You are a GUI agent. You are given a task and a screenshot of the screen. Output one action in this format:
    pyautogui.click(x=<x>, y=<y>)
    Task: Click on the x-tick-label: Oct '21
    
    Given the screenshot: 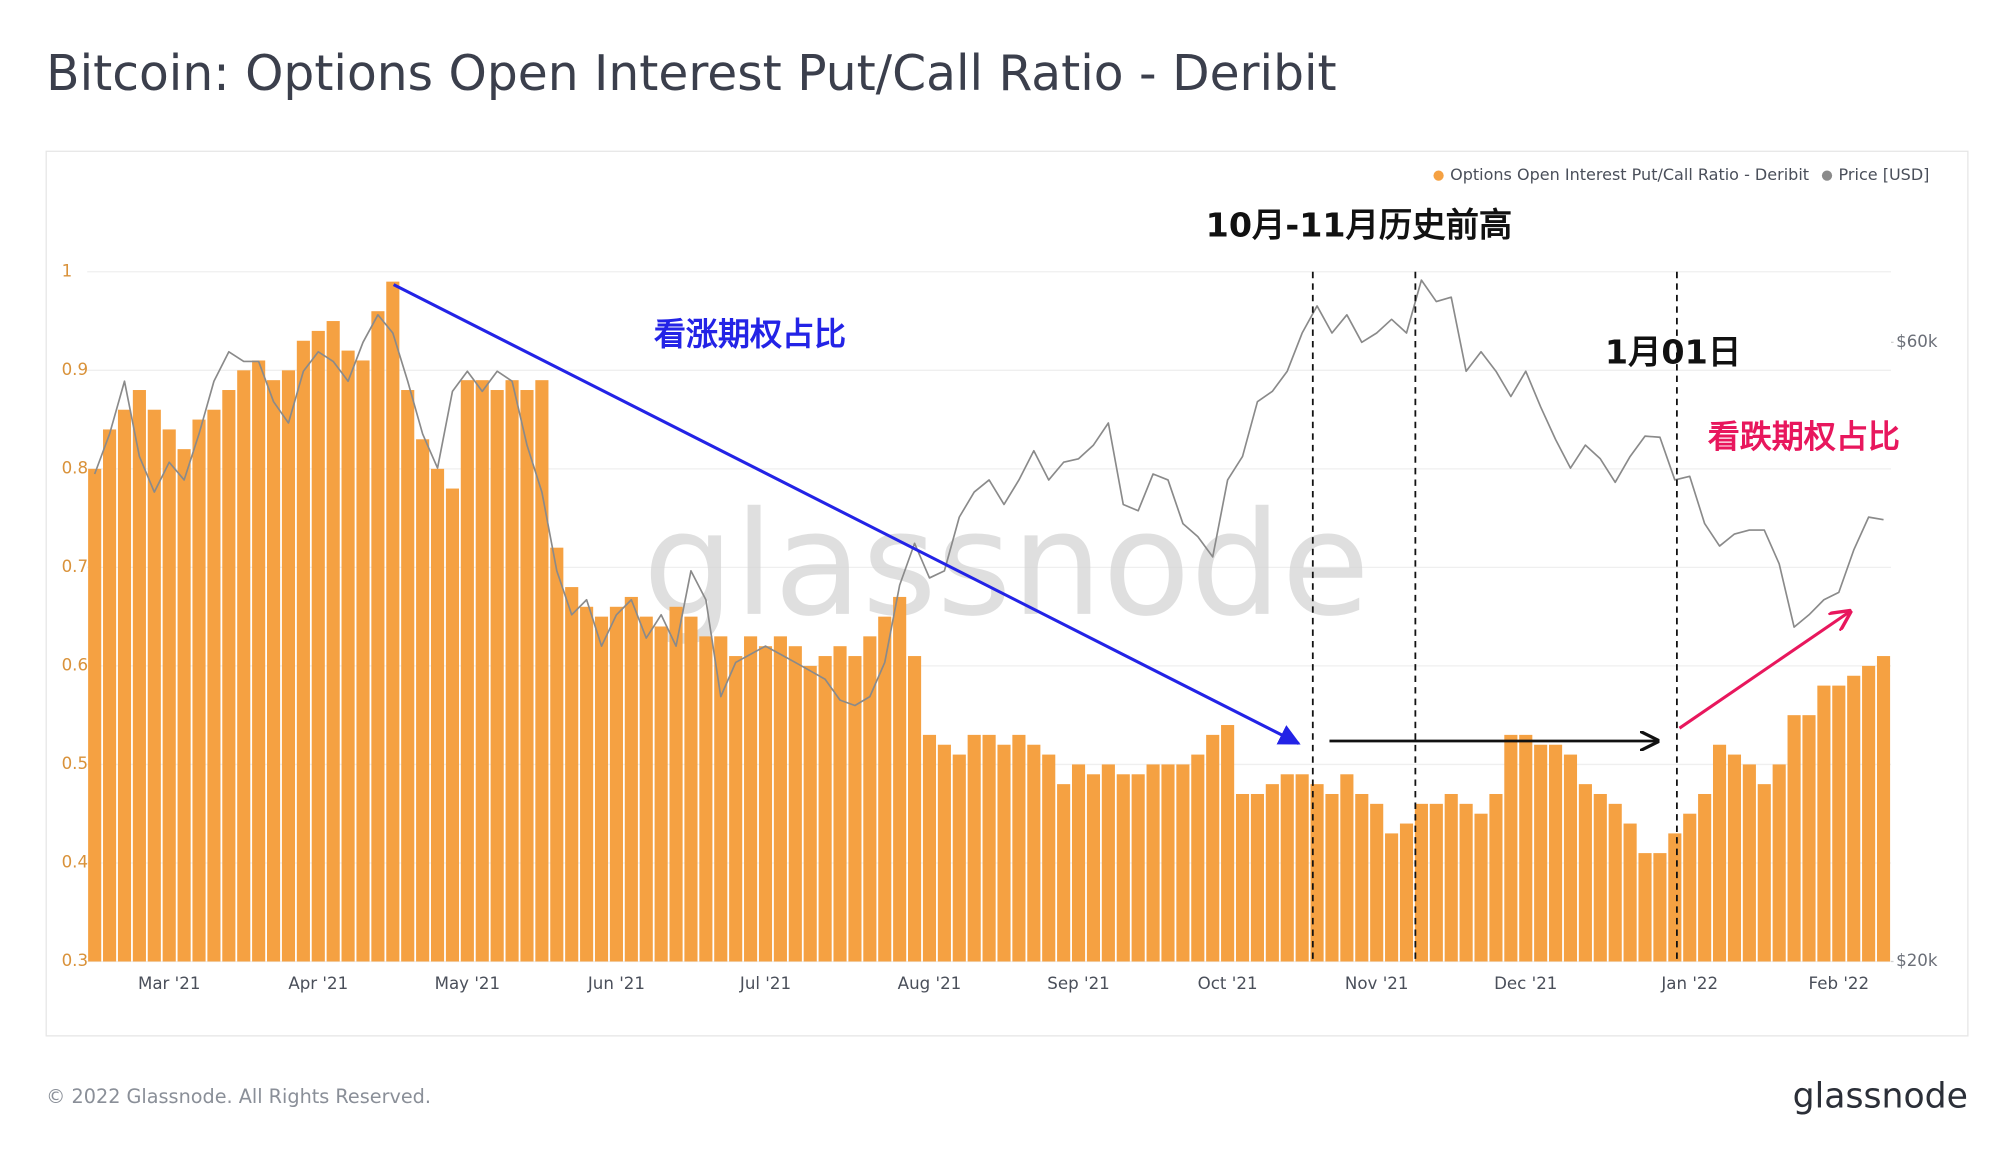 What is the action you would take?
    pyautogui.click(x=1228, y=983)
    